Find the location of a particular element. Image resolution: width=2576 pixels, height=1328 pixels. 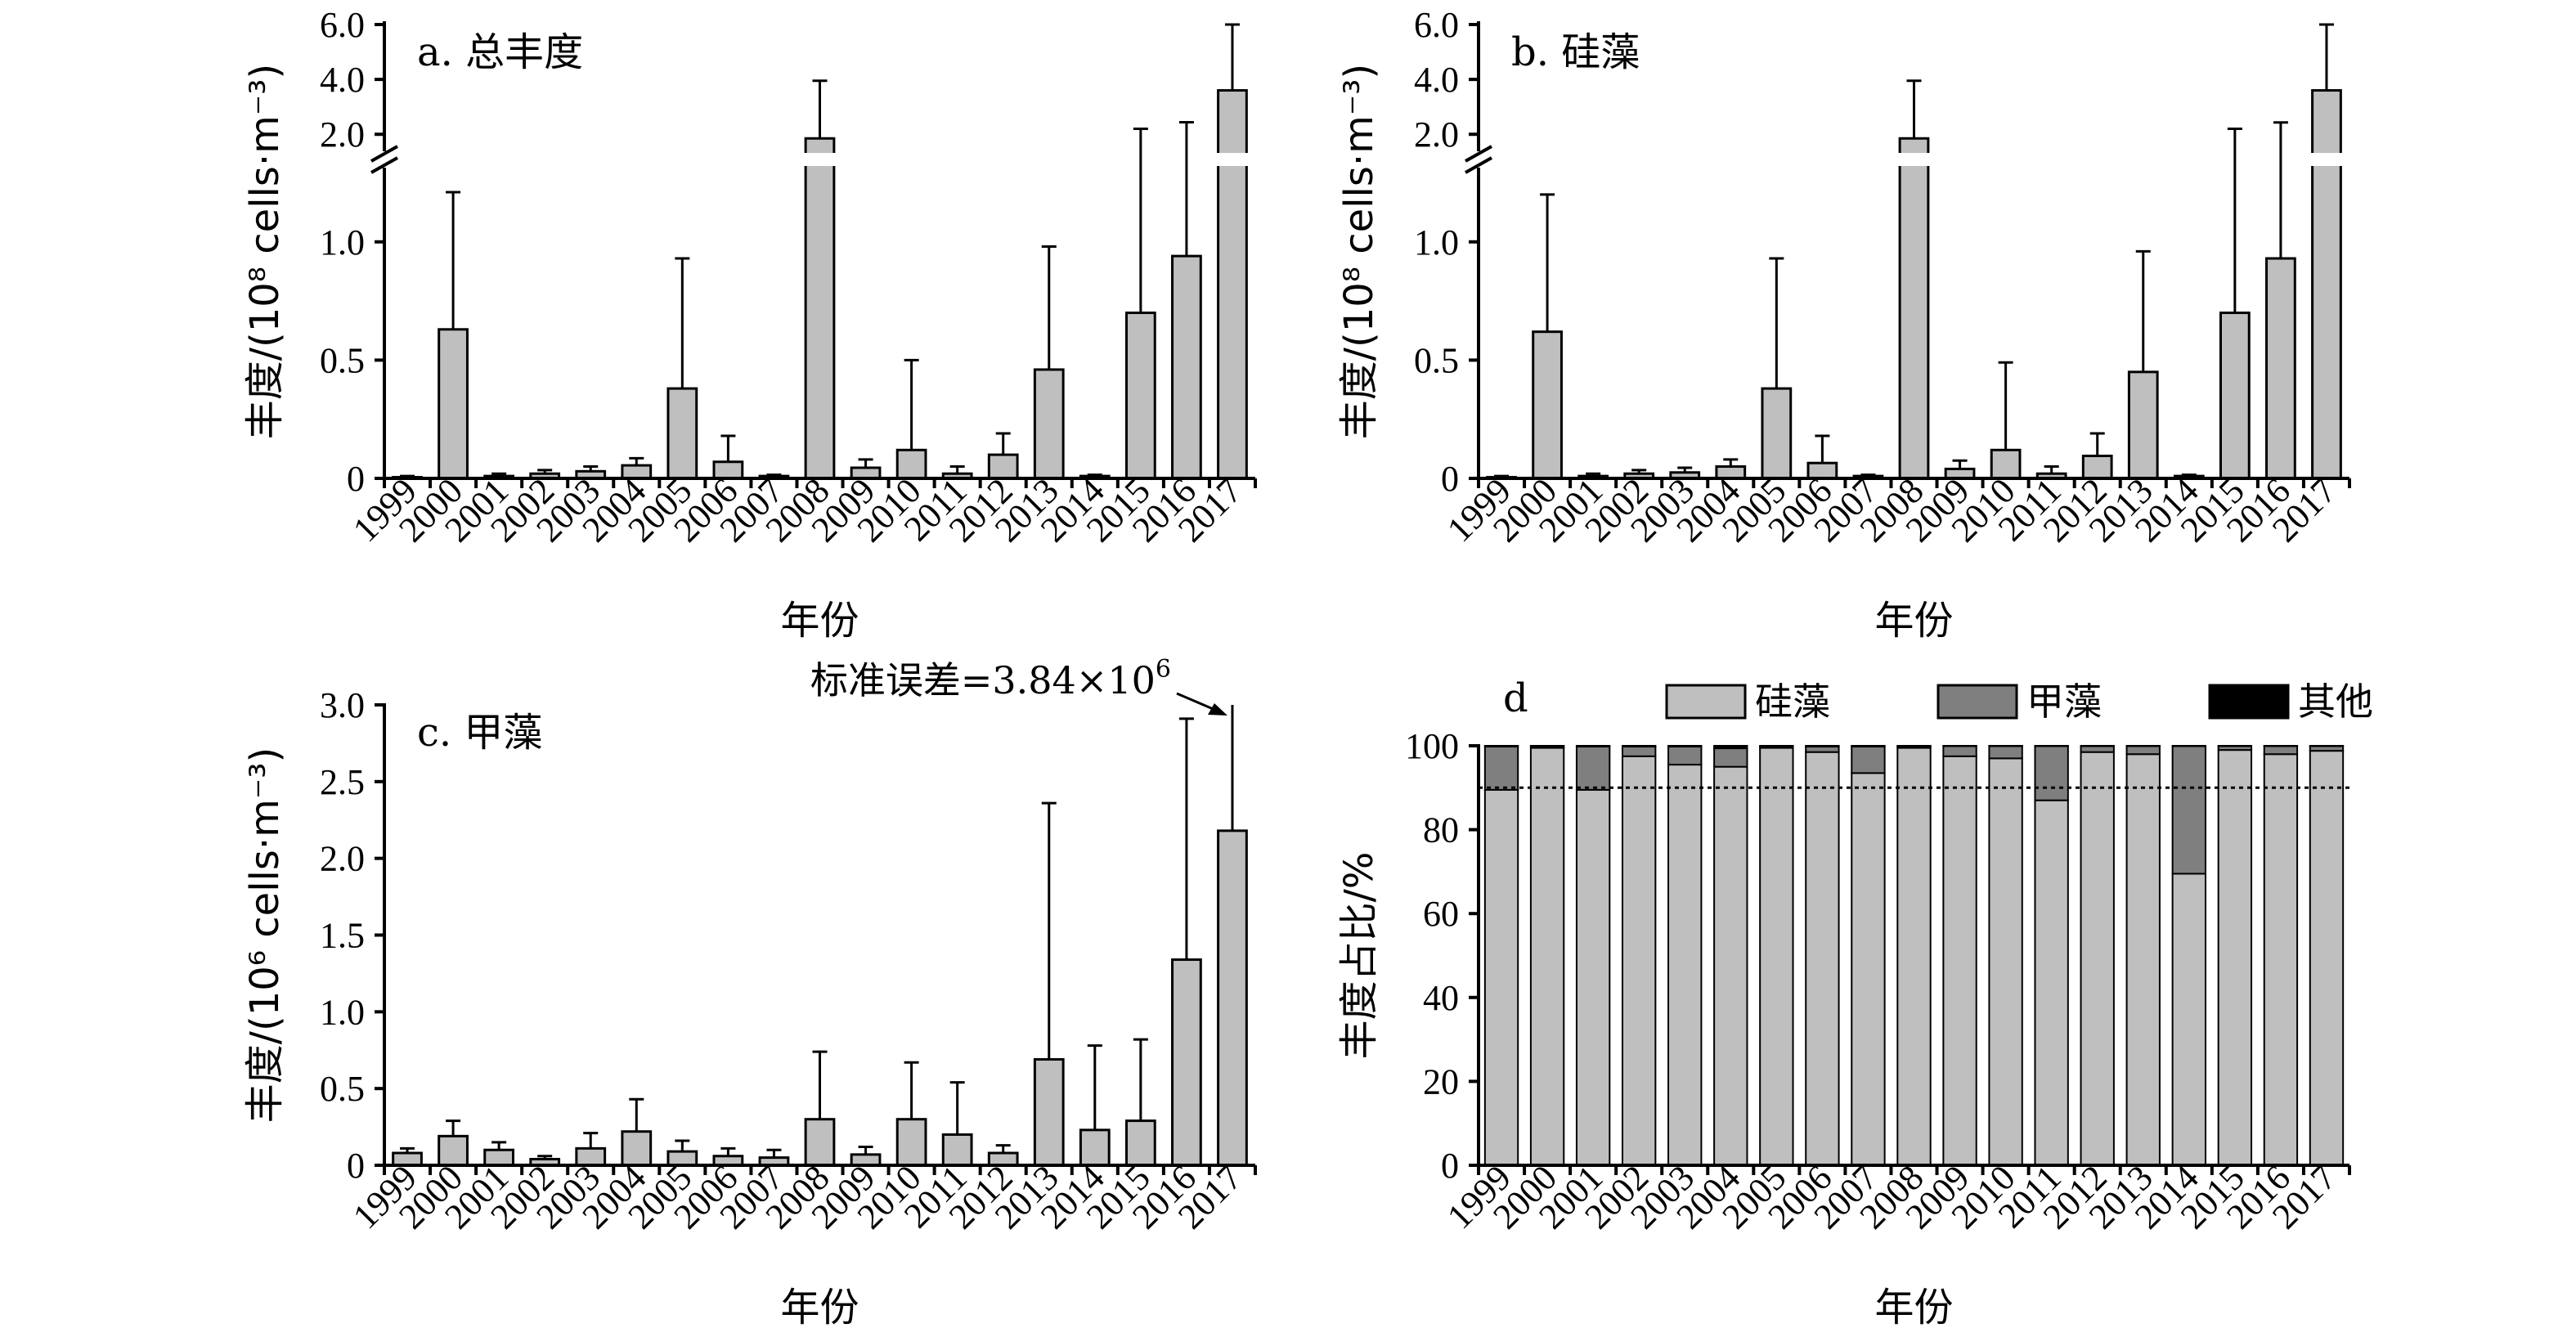

segment-硅藻-2001 is located at coordinates (1593, 977).